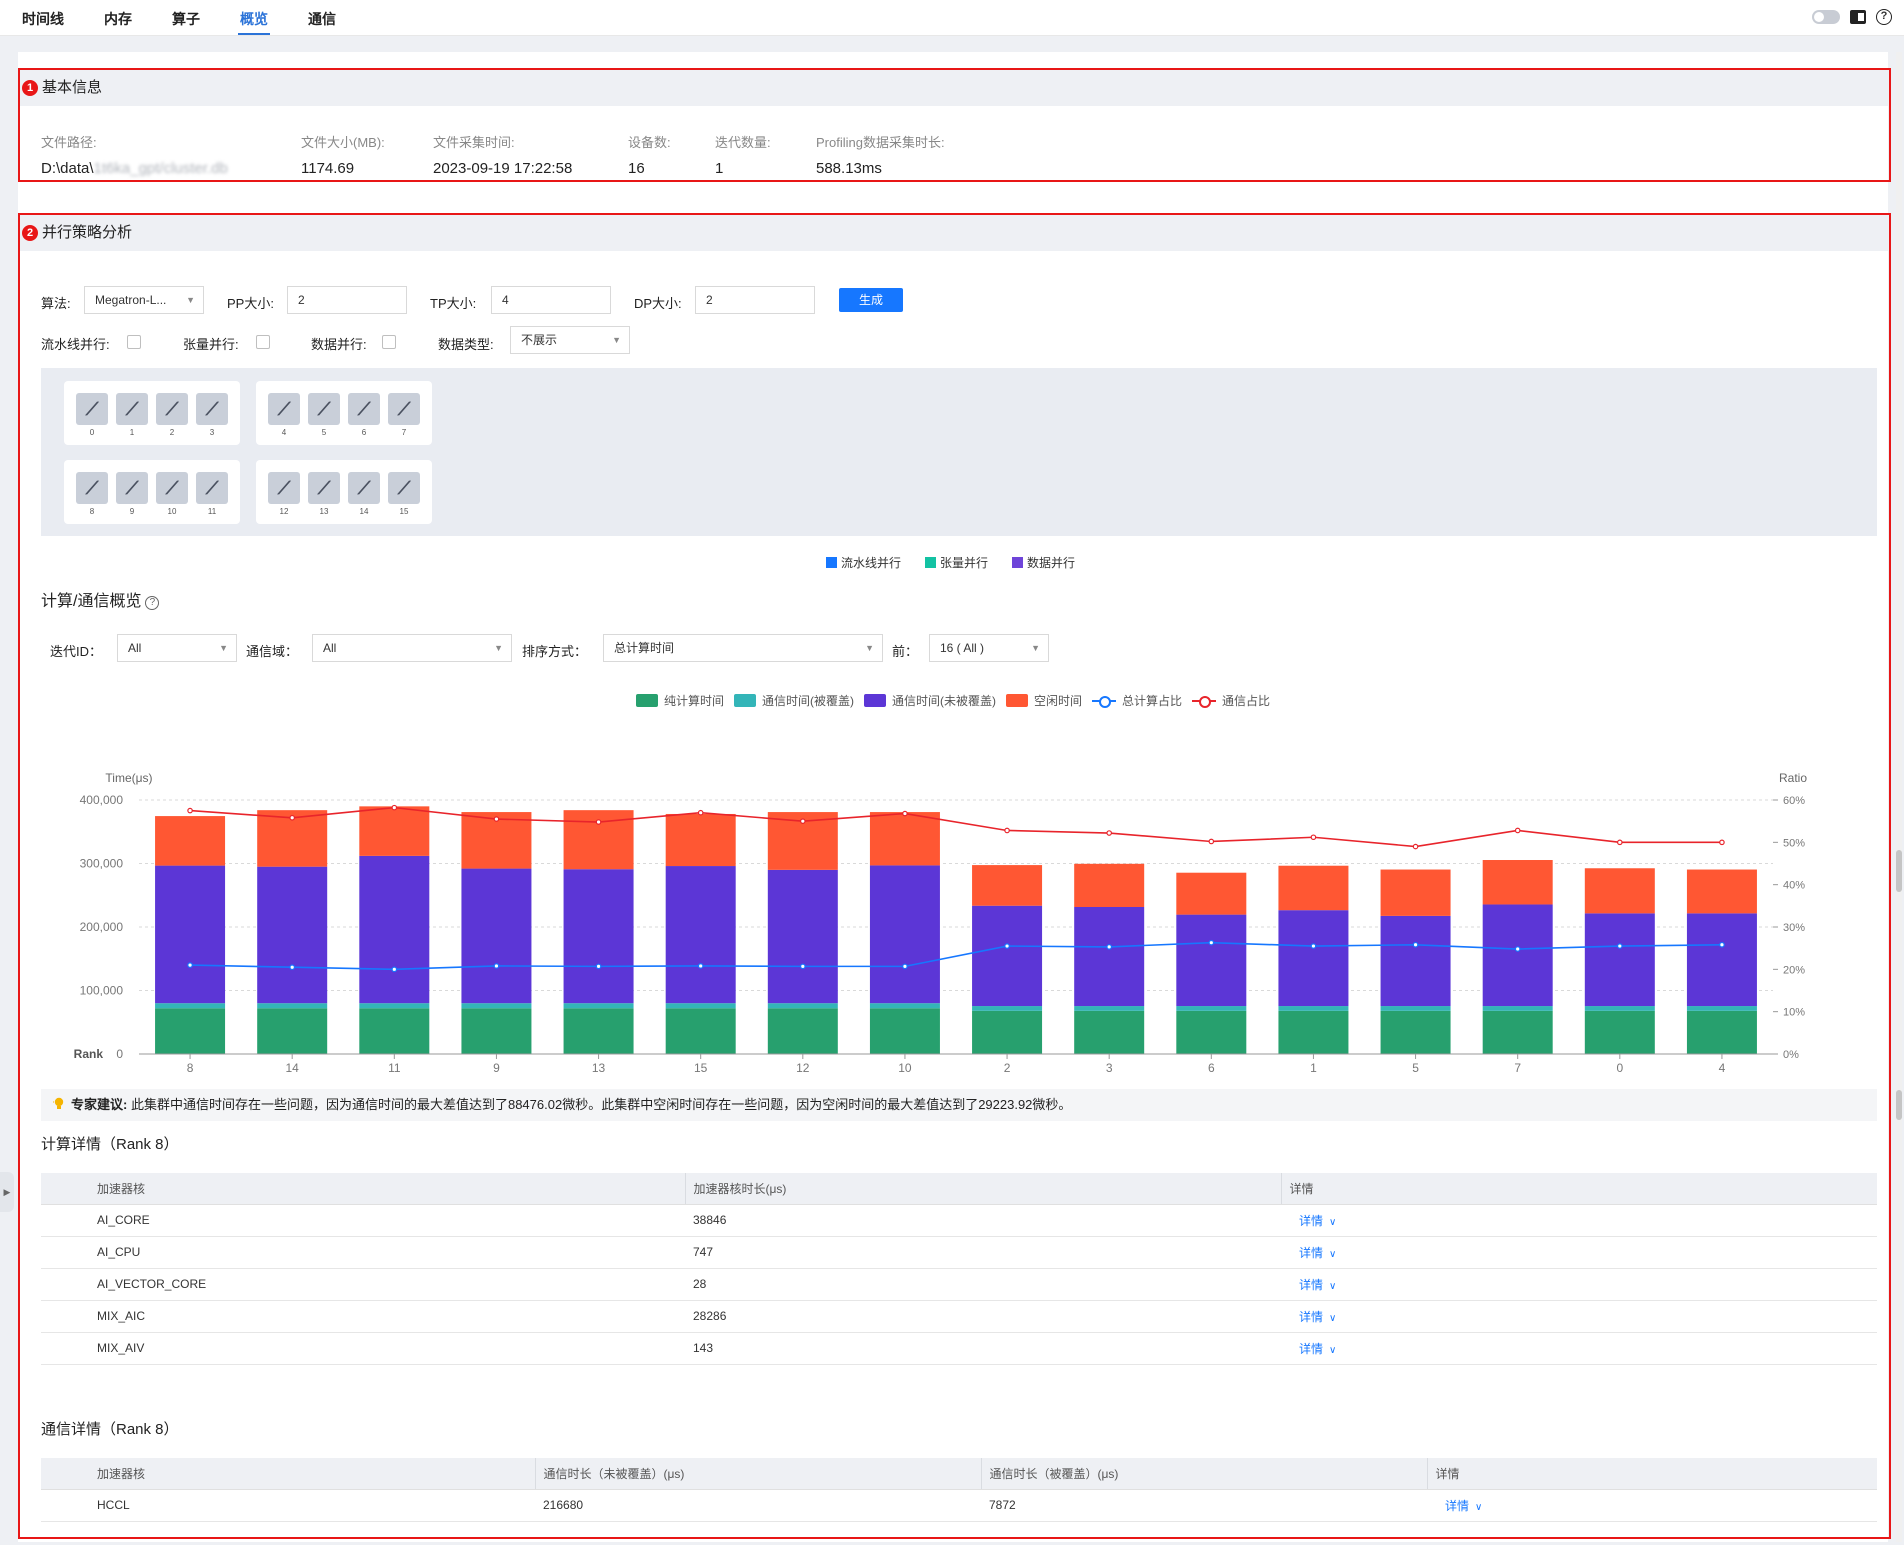 The height and width of the screenshot is (1545, 1904). Describe the element at coordinates (412, 648) in the screenshot. I see `comm-domain-select: All ▼` at that location.